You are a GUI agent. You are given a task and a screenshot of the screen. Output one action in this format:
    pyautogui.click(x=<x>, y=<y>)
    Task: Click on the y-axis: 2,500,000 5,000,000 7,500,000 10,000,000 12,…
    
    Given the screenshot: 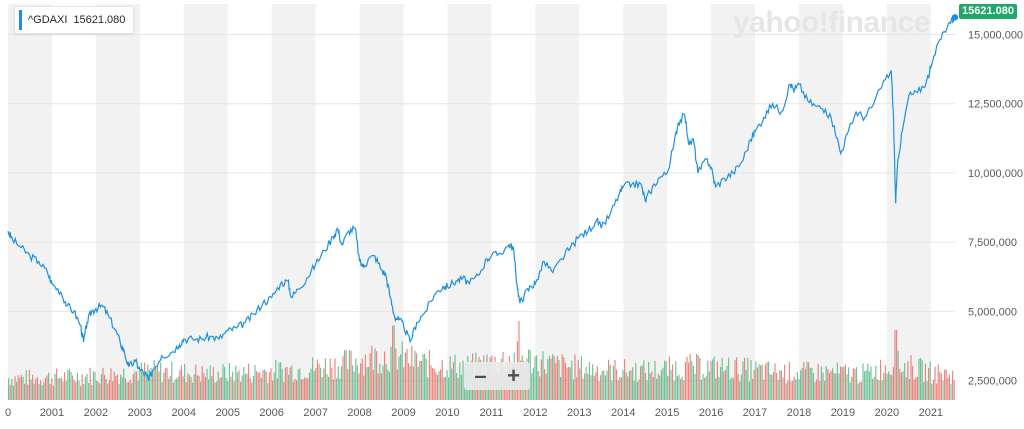 What is the action you would take?
    pyautogui.click(x=995, y=208)
    